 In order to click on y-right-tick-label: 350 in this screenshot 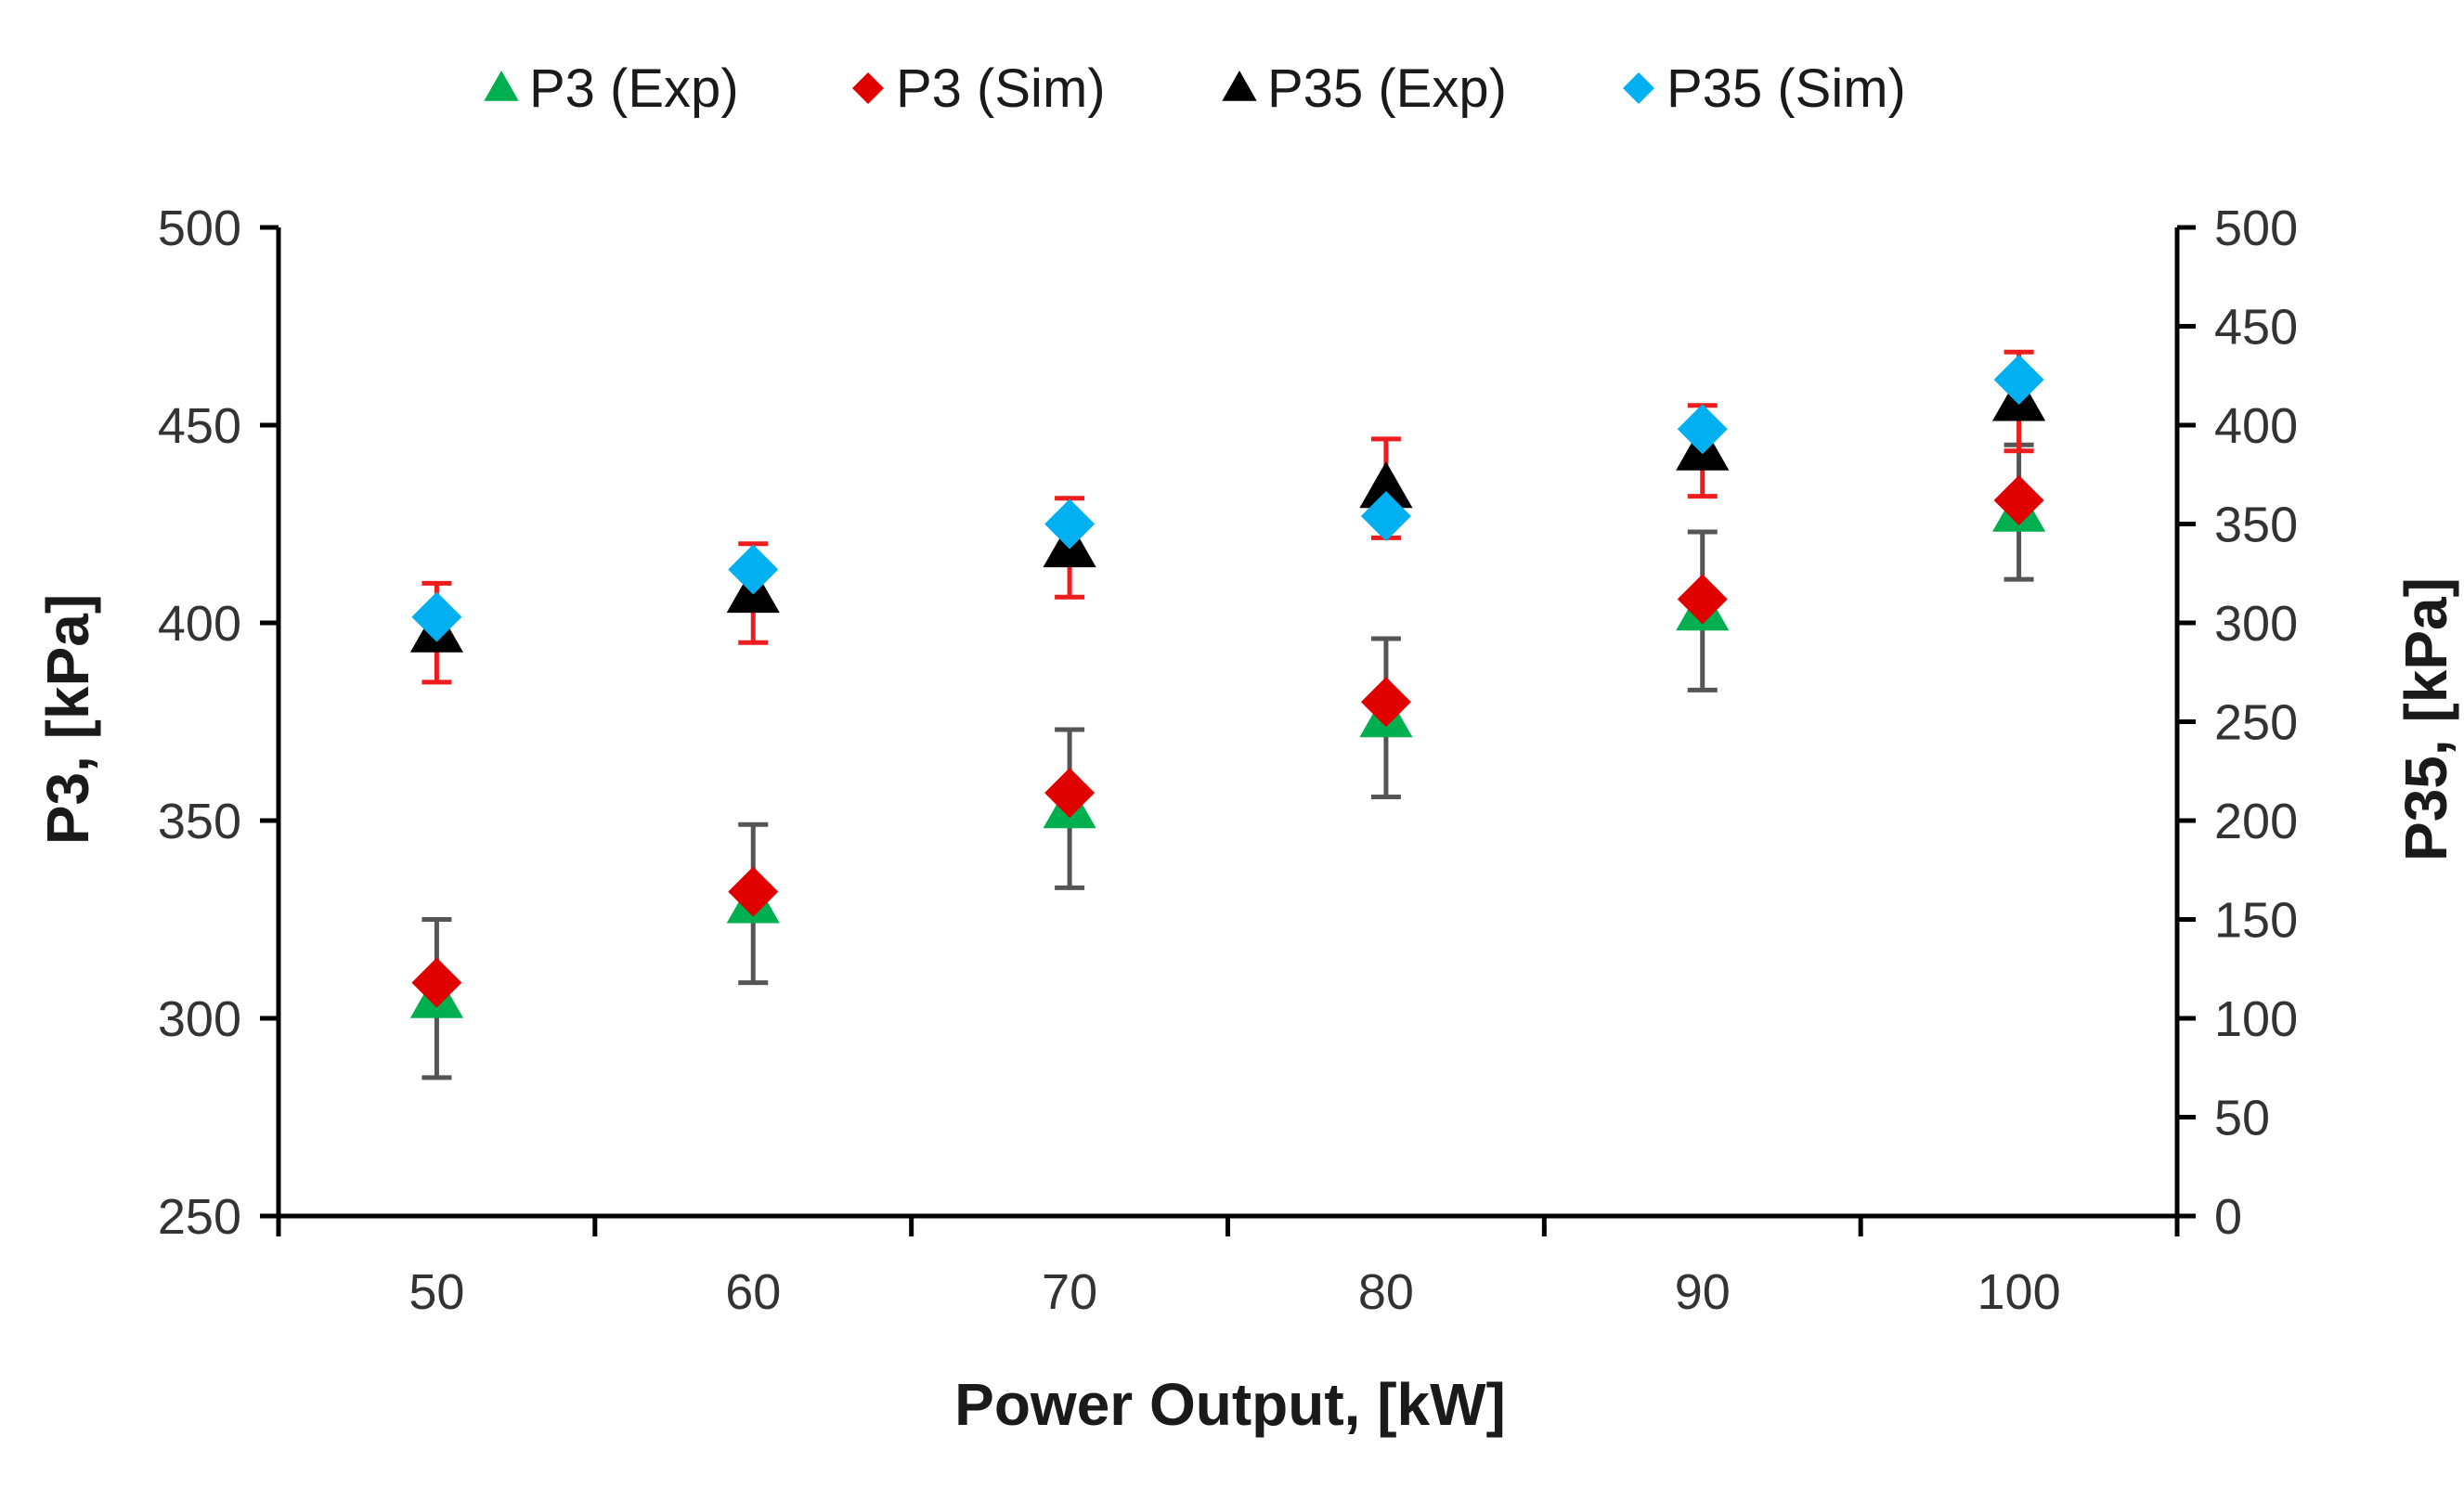, I will do `click(2256, 525)`.